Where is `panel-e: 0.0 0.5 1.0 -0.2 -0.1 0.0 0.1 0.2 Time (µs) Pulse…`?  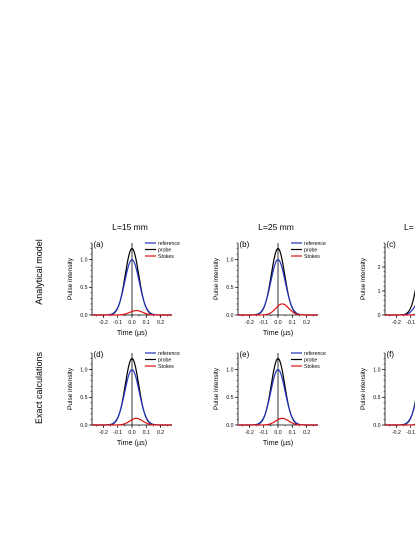
panel-e: 0.0 0.5 1.0 -0.2 -0.1 0.0 0.1 0.2 Time (µs) Pulse… is located at coordinates (269, 398).